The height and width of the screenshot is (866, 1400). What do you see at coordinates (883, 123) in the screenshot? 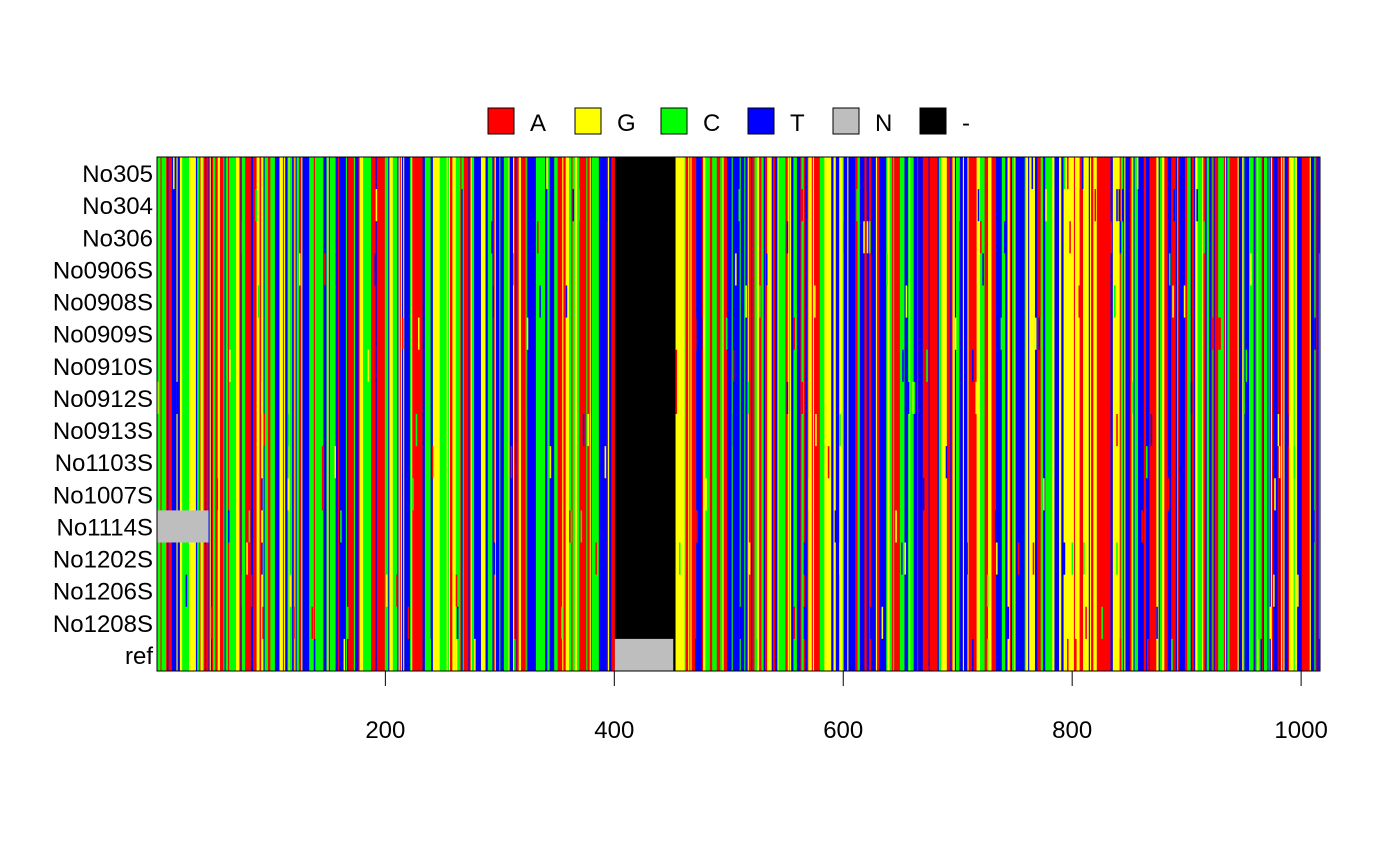
I see `legend-label-4: N` at bounding box center [883, 123].